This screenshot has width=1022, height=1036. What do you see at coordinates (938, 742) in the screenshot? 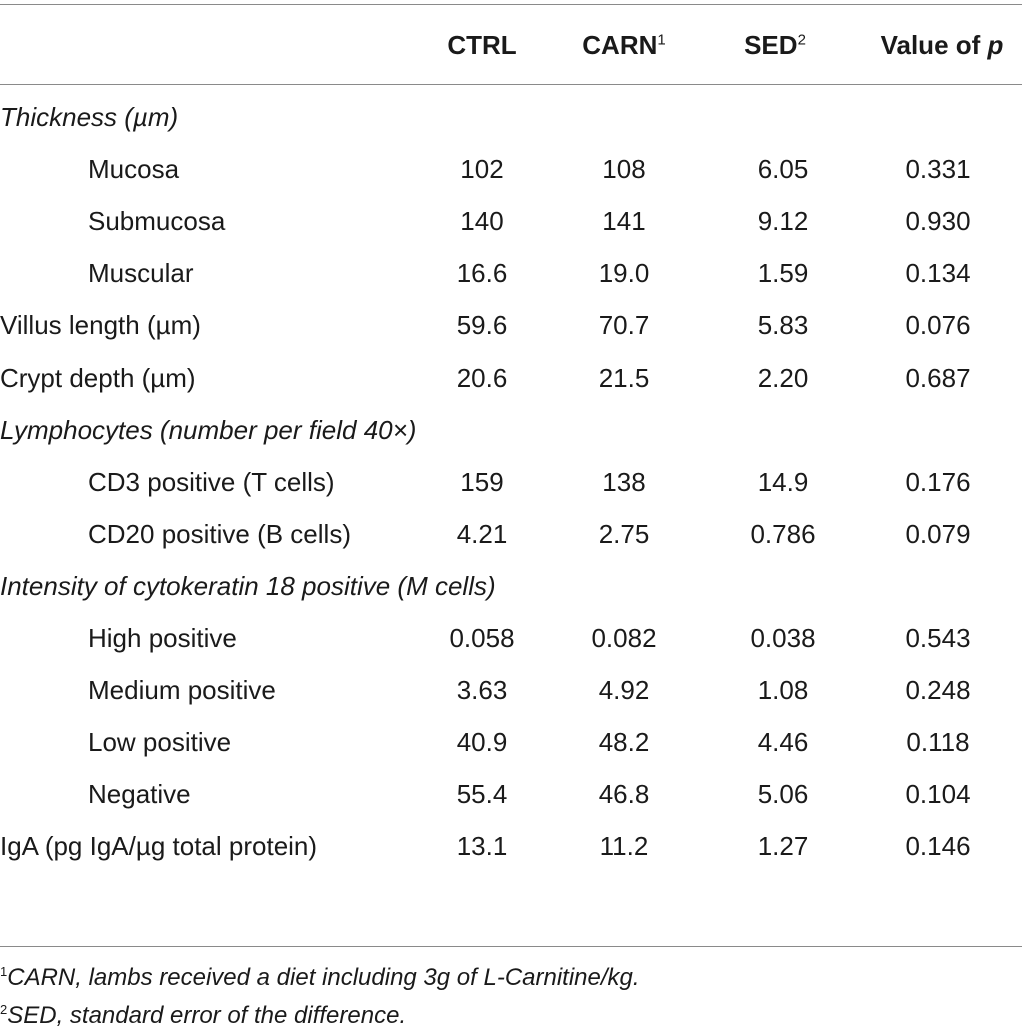
I see `value-p: 0.118` at bounding box center [938, 742].